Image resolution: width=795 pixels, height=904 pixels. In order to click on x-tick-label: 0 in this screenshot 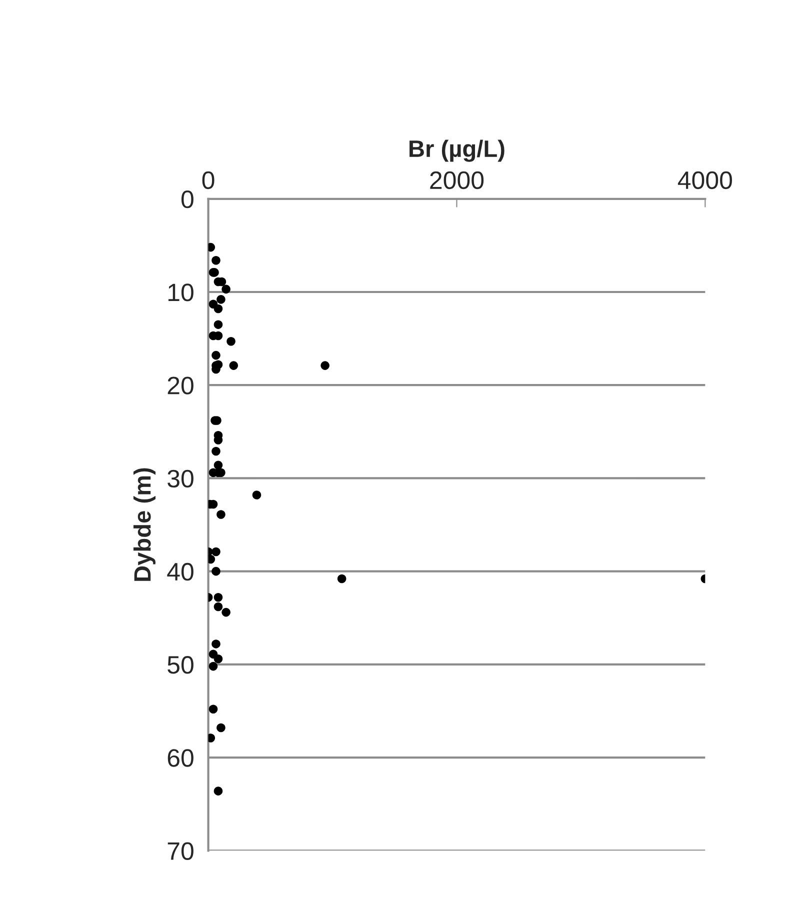, I will do `click(208, 180)`.